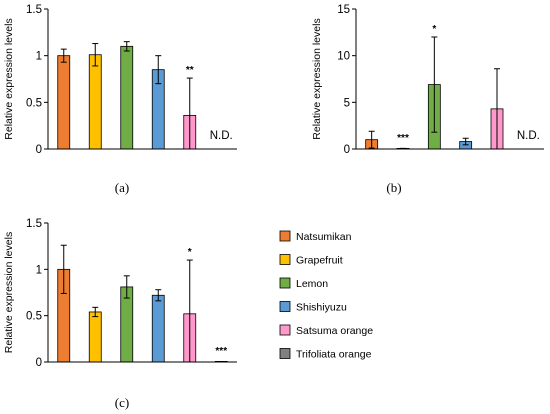  Describe the element at coordinates (9, 78) in the screenshot. I see `y-axis-title-a: Relative expression levels` at that location.